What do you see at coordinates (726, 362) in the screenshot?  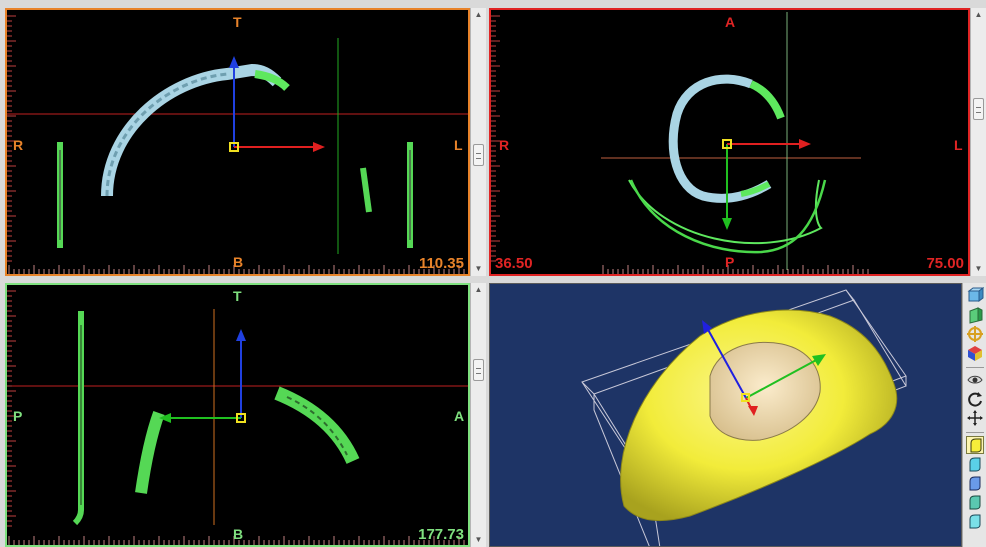 I see `axis-up-arrow` at bounding box center [726, 362].